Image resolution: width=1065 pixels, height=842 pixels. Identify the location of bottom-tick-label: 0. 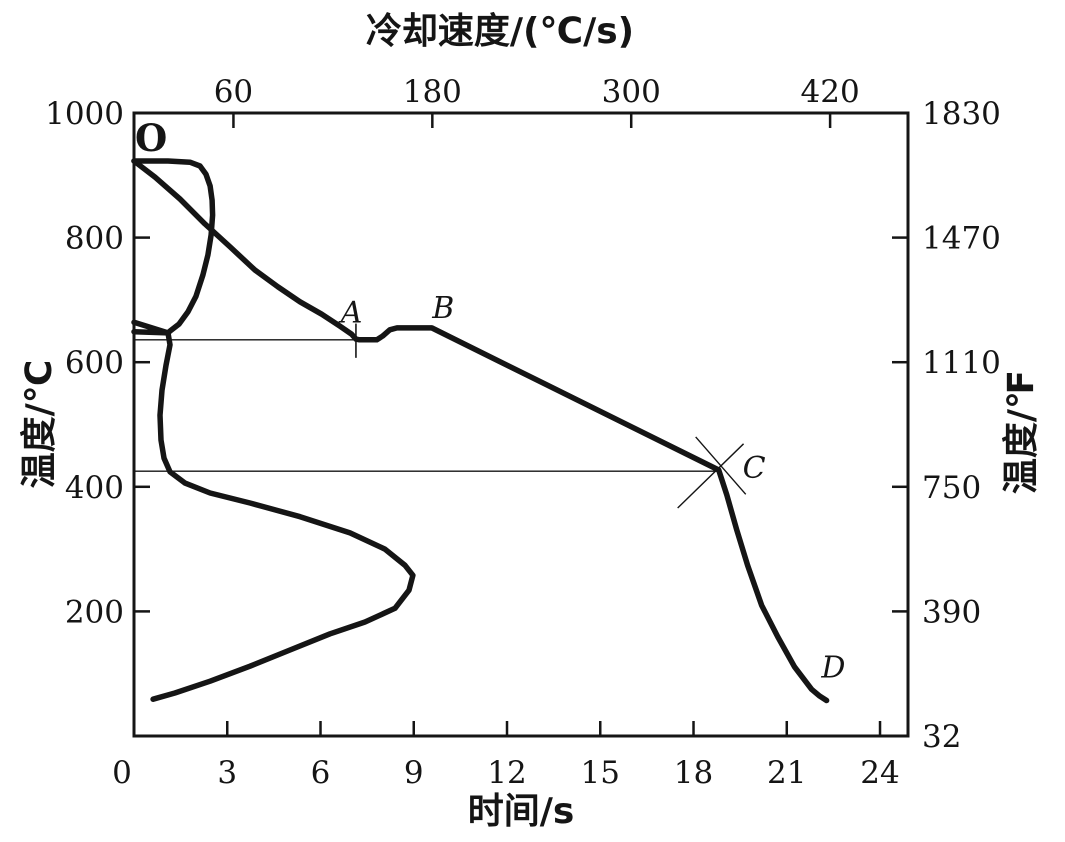
(122, 773).